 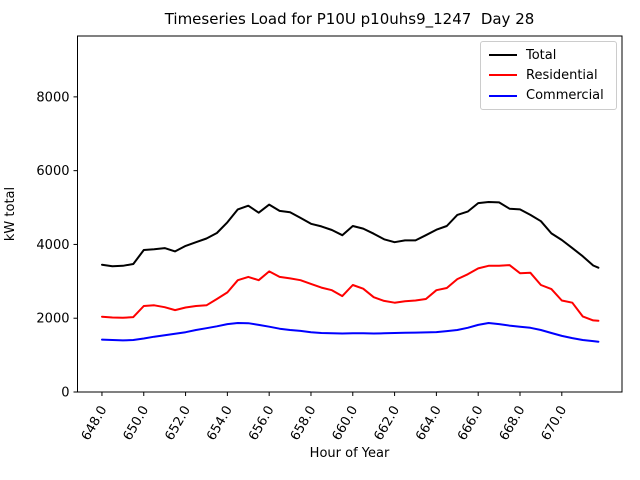 What do you see at coordinates (555, 424) in the screenshot?
I see `x-tick-label: 670.0` at bounding box center [555, 424].